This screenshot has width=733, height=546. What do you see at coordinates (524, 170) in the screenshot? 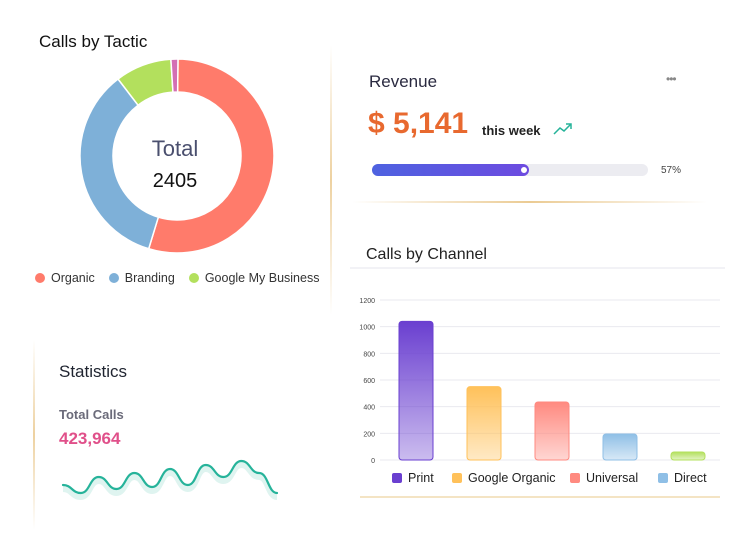
I see `revenue-progress-knob` at bounding box center [524, 170].